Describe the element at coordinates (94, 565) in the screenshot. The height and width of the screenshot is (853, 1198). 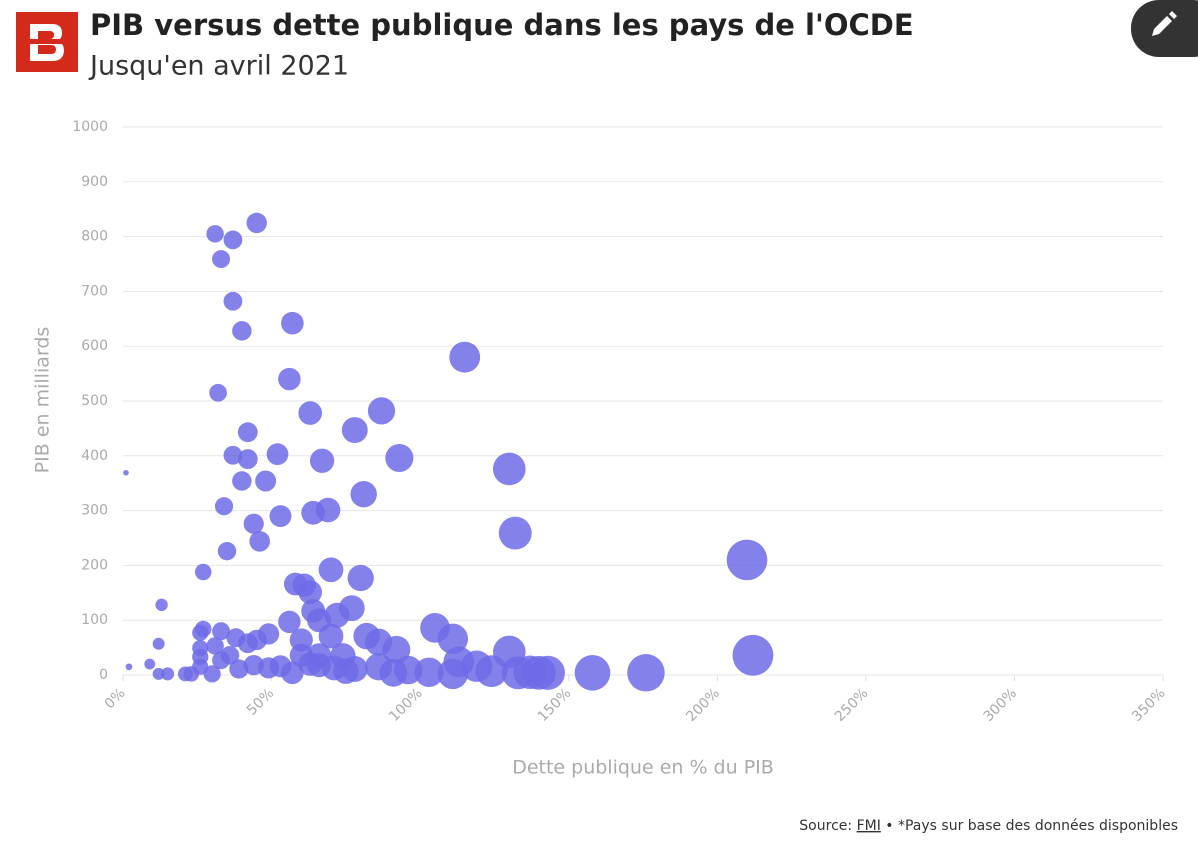
I see `y-tick-label: 200` at that location.